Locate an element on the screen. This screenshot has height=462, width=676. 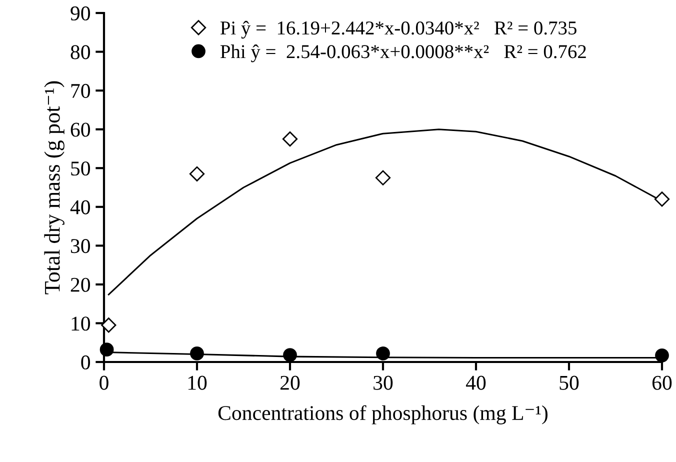
y-tick-label: 70 is located at coordinates (80, 91).